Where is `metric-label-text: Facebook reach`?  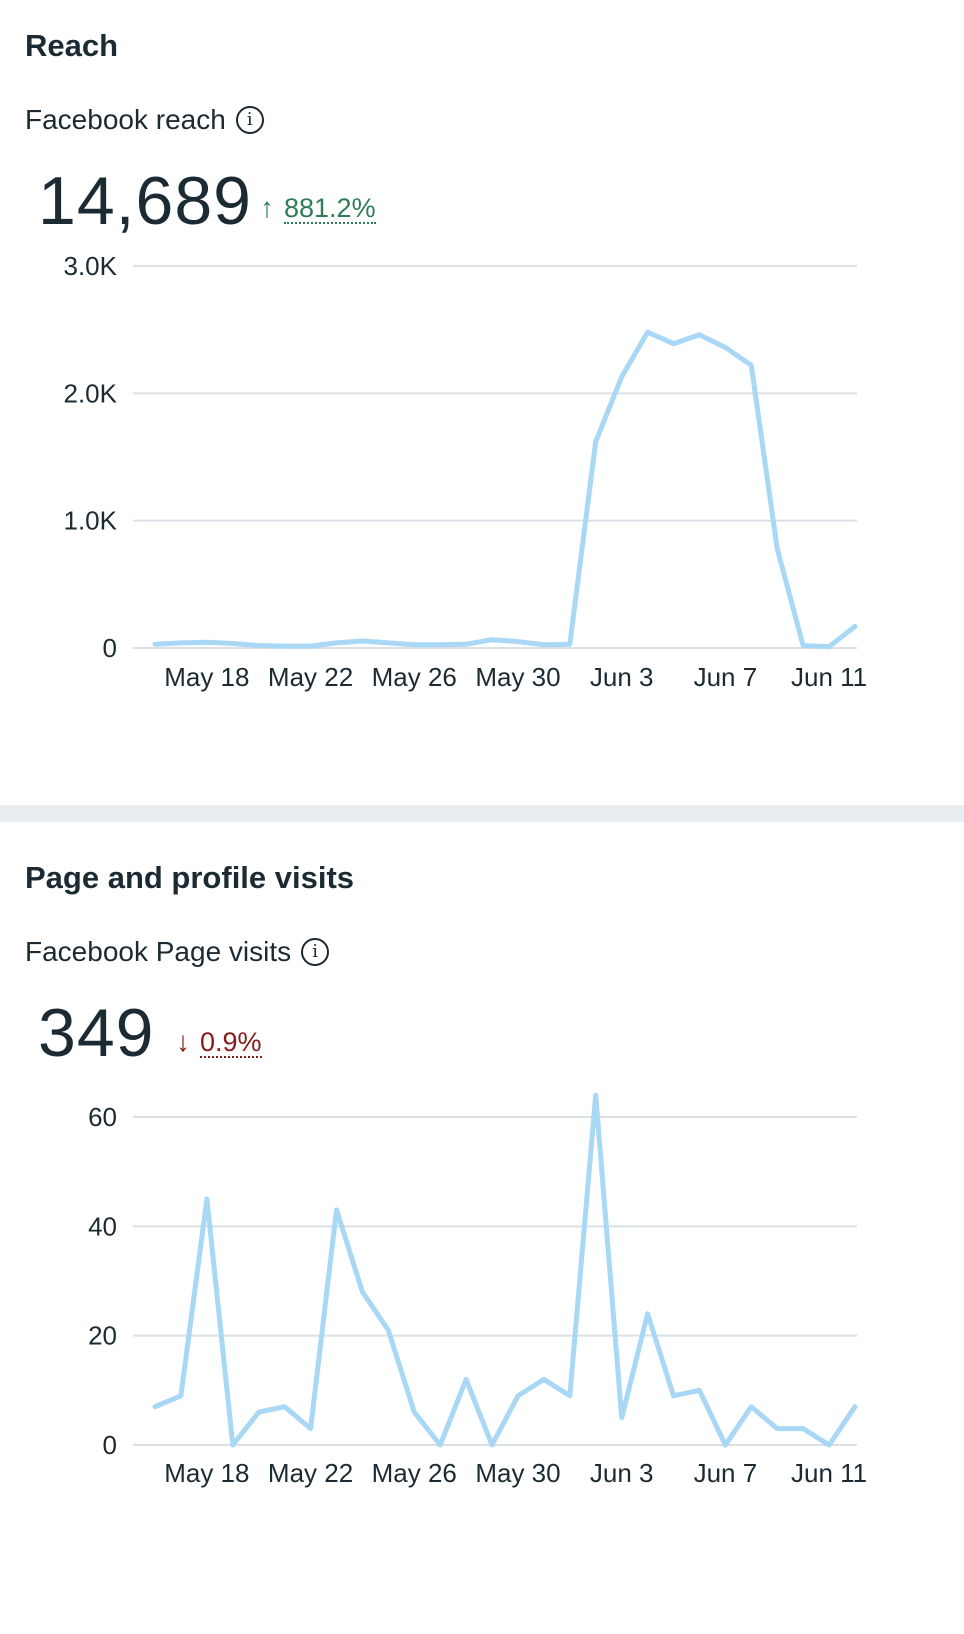 metric-label-text: Facebook reach is located at coordinates (125, 119).